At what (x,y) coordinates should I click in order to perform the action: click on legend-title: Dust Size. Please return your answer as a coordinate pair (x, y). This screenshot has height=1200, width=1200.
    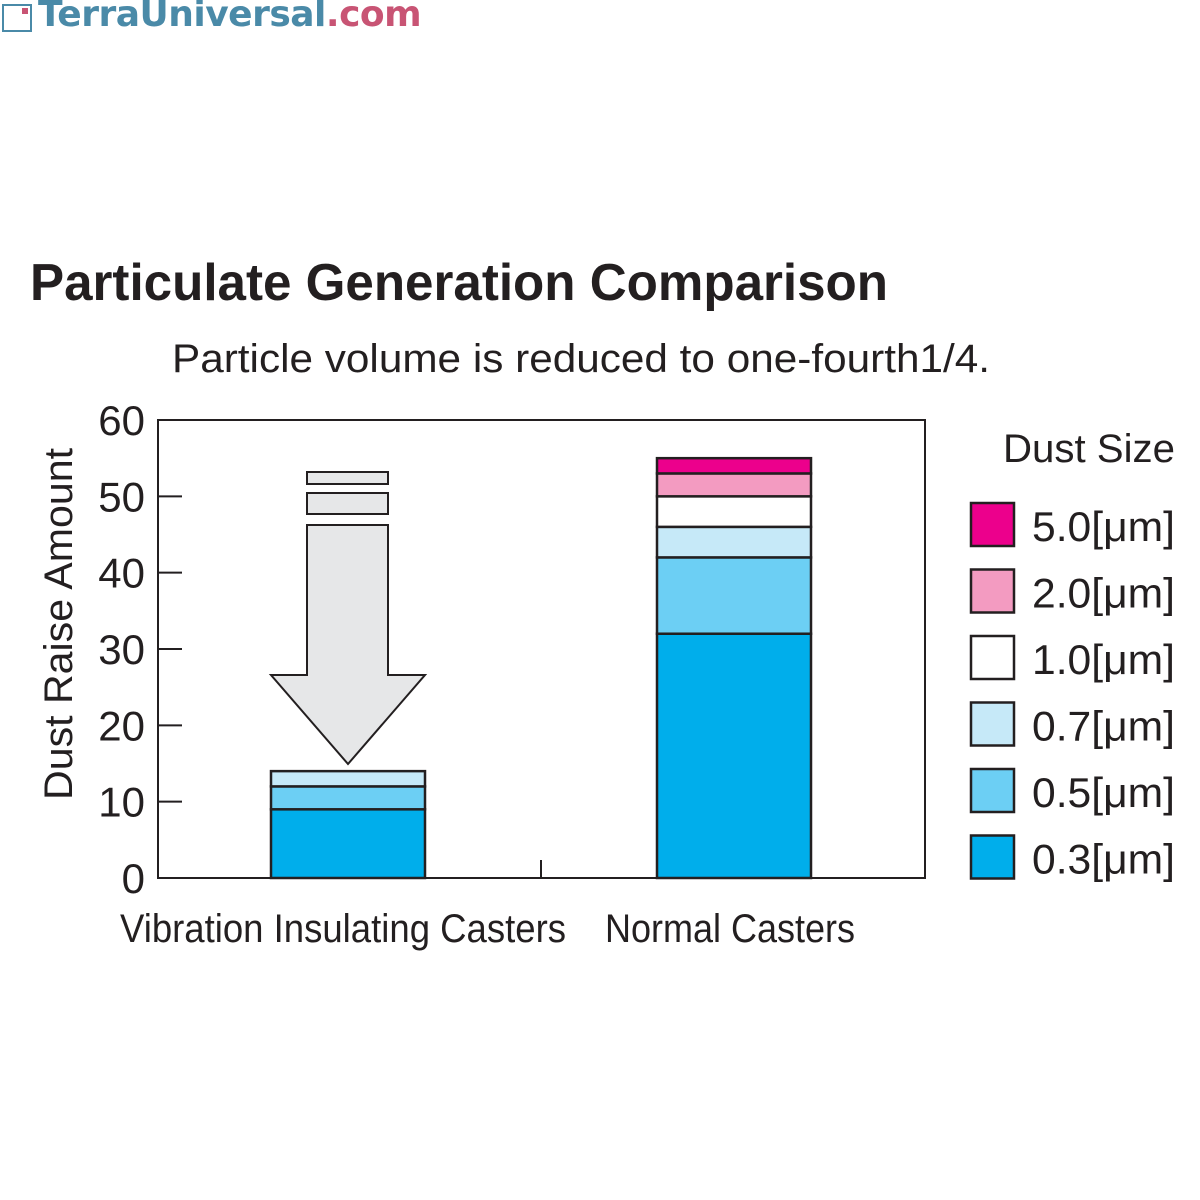
    Looking at the image, I should click on (1089, 449).